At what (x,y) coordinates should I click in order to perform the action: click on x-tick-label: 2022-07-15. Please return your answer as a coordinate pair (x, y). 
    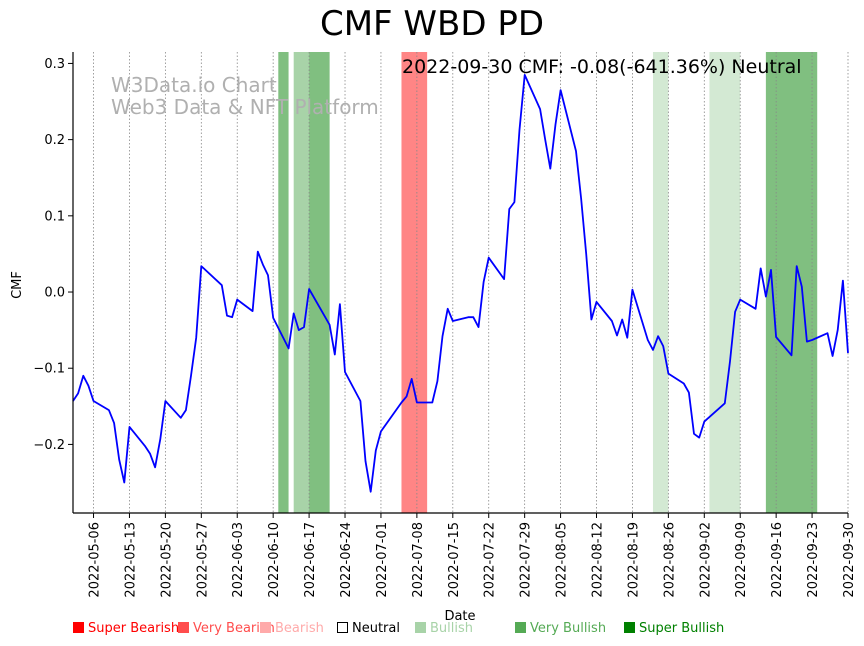
    Looking at the image, I should click on (454, 560).